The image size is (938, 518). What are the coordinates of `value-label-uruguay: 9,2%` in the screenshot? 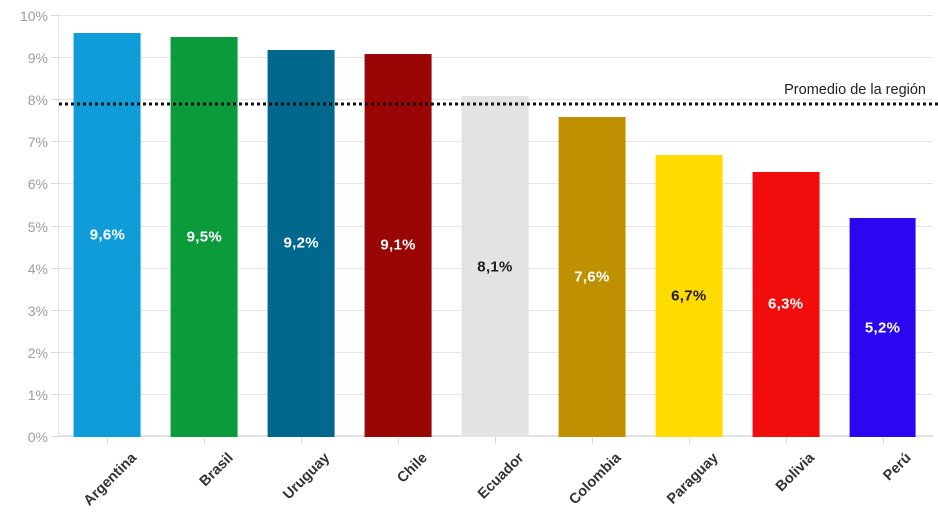 It's located at (301, 243).